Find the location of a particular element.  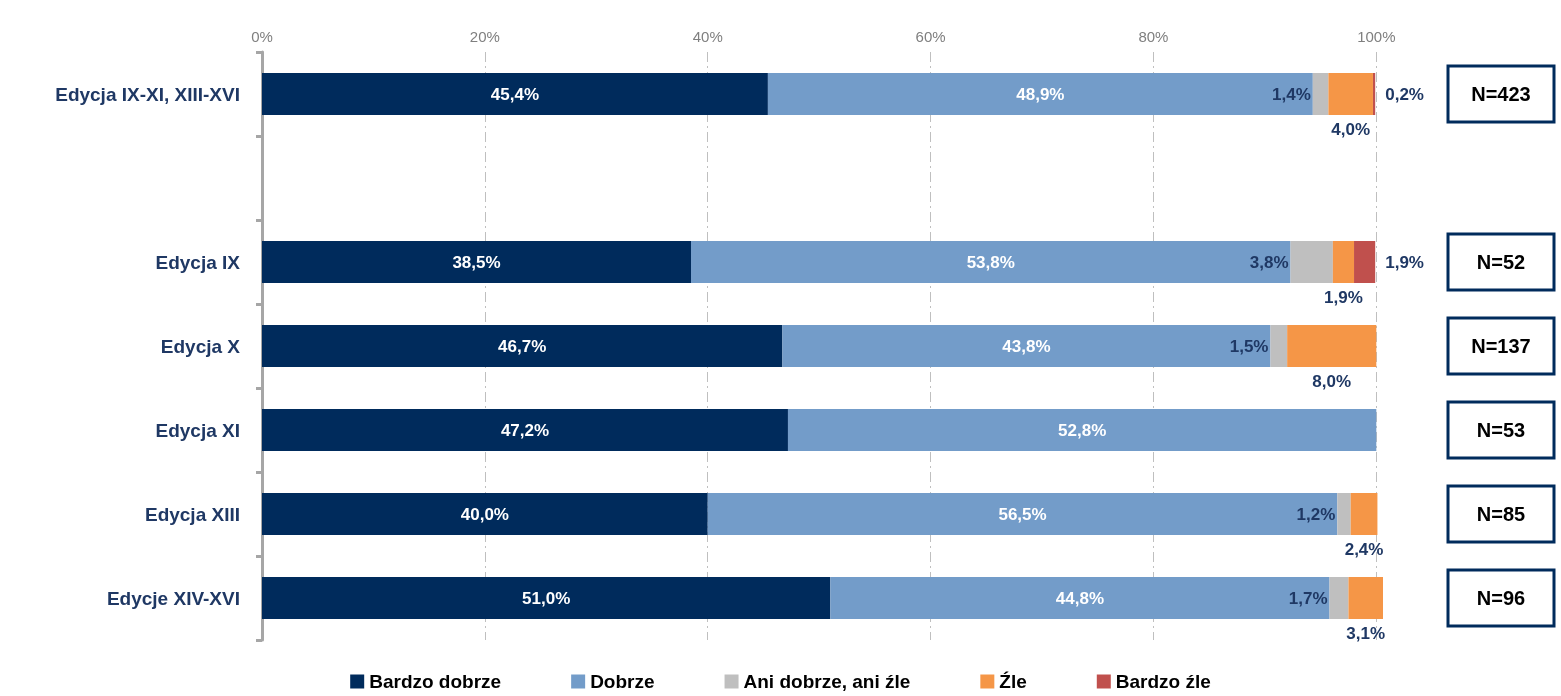

text: N=53 is located at coordinates (1501, 430).